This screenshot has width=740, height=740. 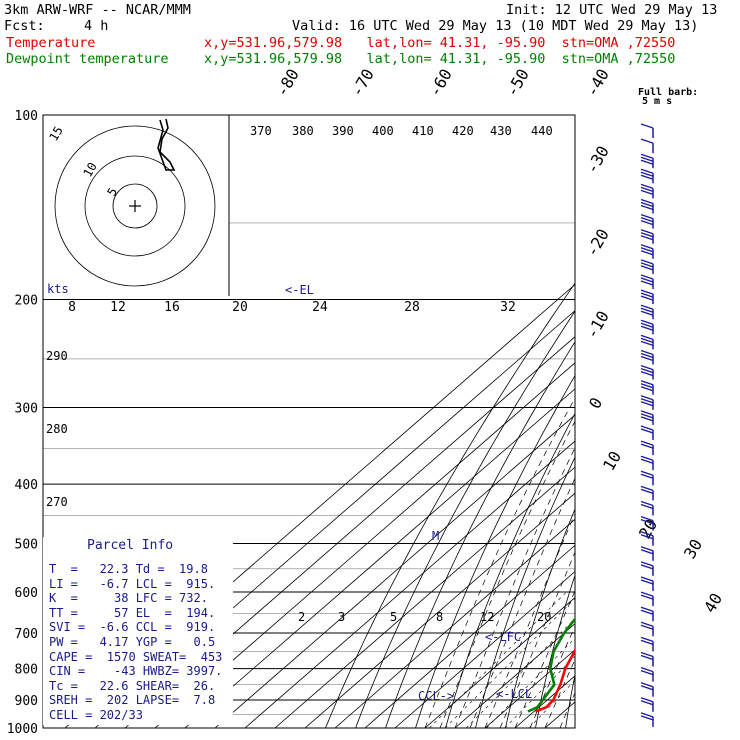 I want to click on forecast-hours: 4 h, so click(x=96, y=26).